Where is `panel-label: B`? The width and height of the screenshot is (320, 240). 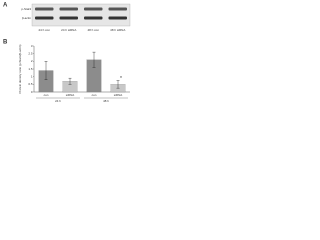
panel-label: B is located at coordinates (5, 43).